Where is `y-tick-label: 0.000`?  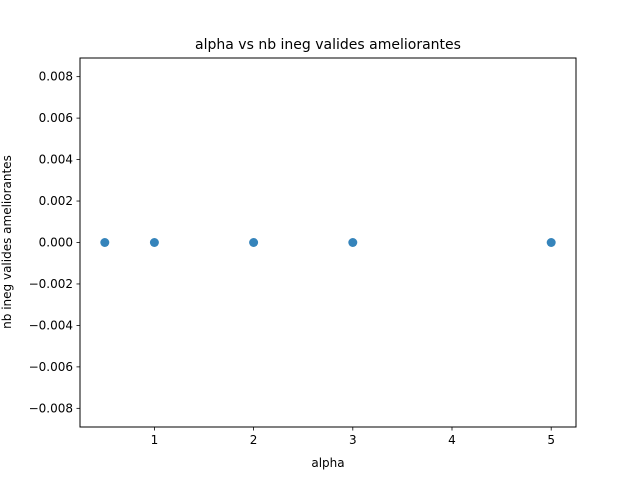
y-tick-label: 0.000 is located at coordinates (56, 243).